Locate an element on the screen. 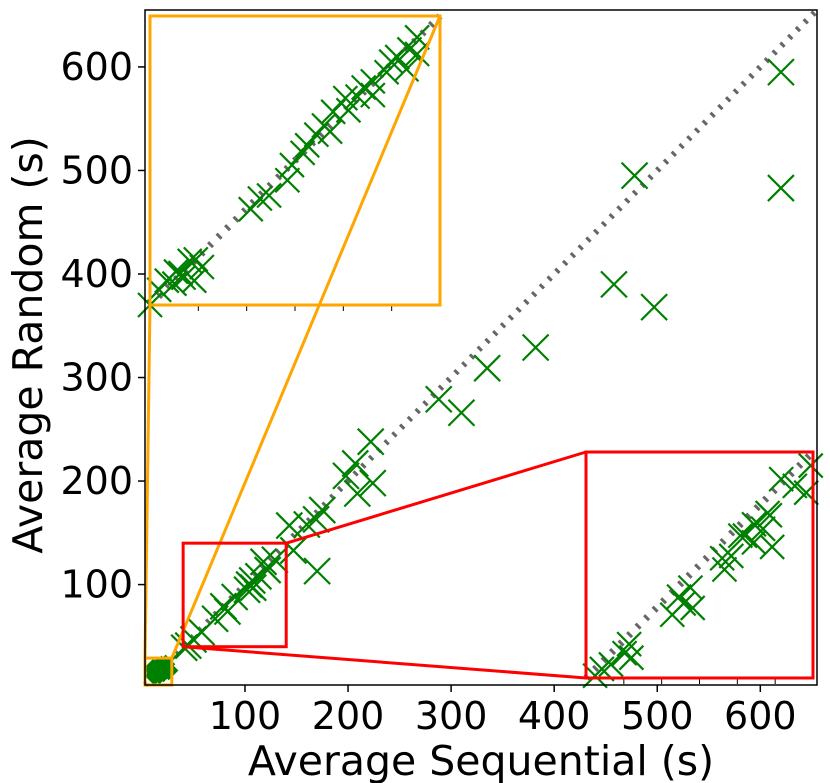  y-tick-label: 600 is located at coordinates (96, 67).